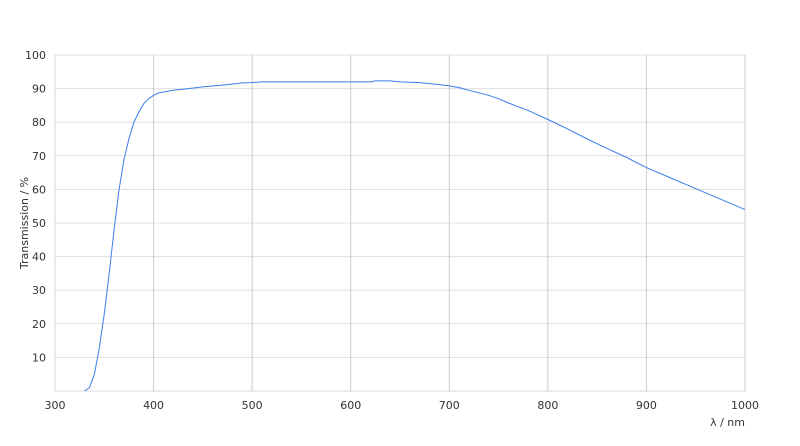  What do you see at coordinates (35, 55) in the screenshot?
I see `y-tick-label: 100` at bounding box center [35, 55].